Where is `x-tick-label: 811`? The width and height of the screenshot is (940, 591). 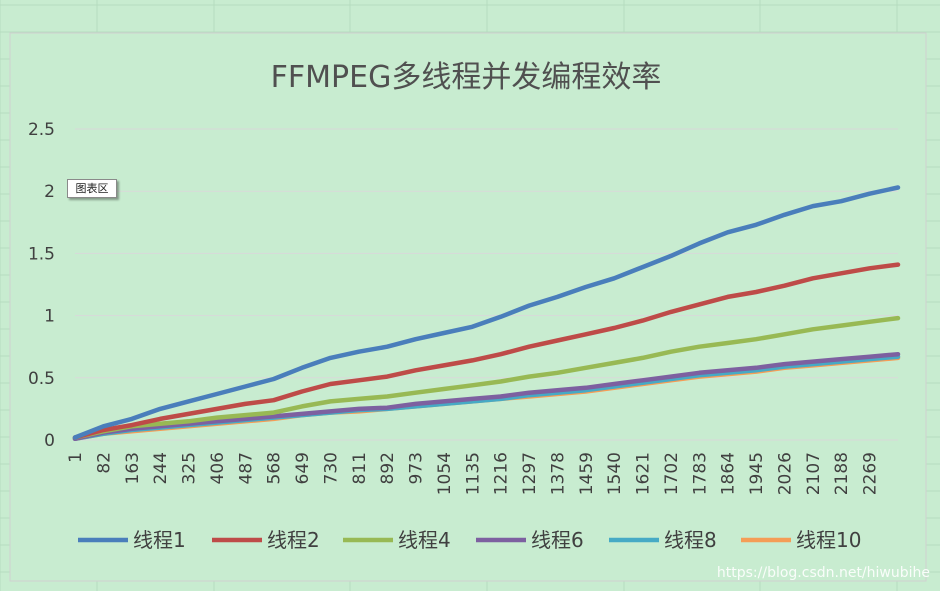 x-tick-label: 811 is located at coordinates (360, 468).